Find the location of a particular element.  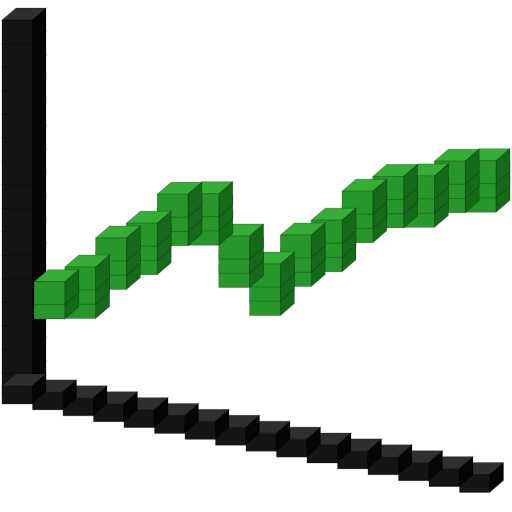

x-axis-cube is located at coordinates (24, 389).